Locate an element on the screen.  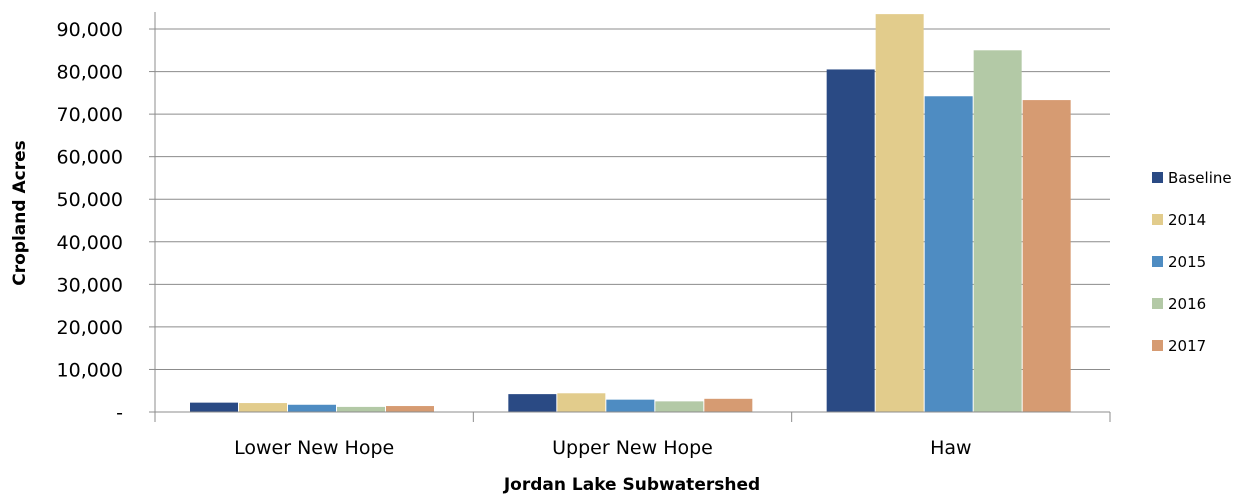
y-axis-title: Cropland Acres is located at coordinates (20, 212).